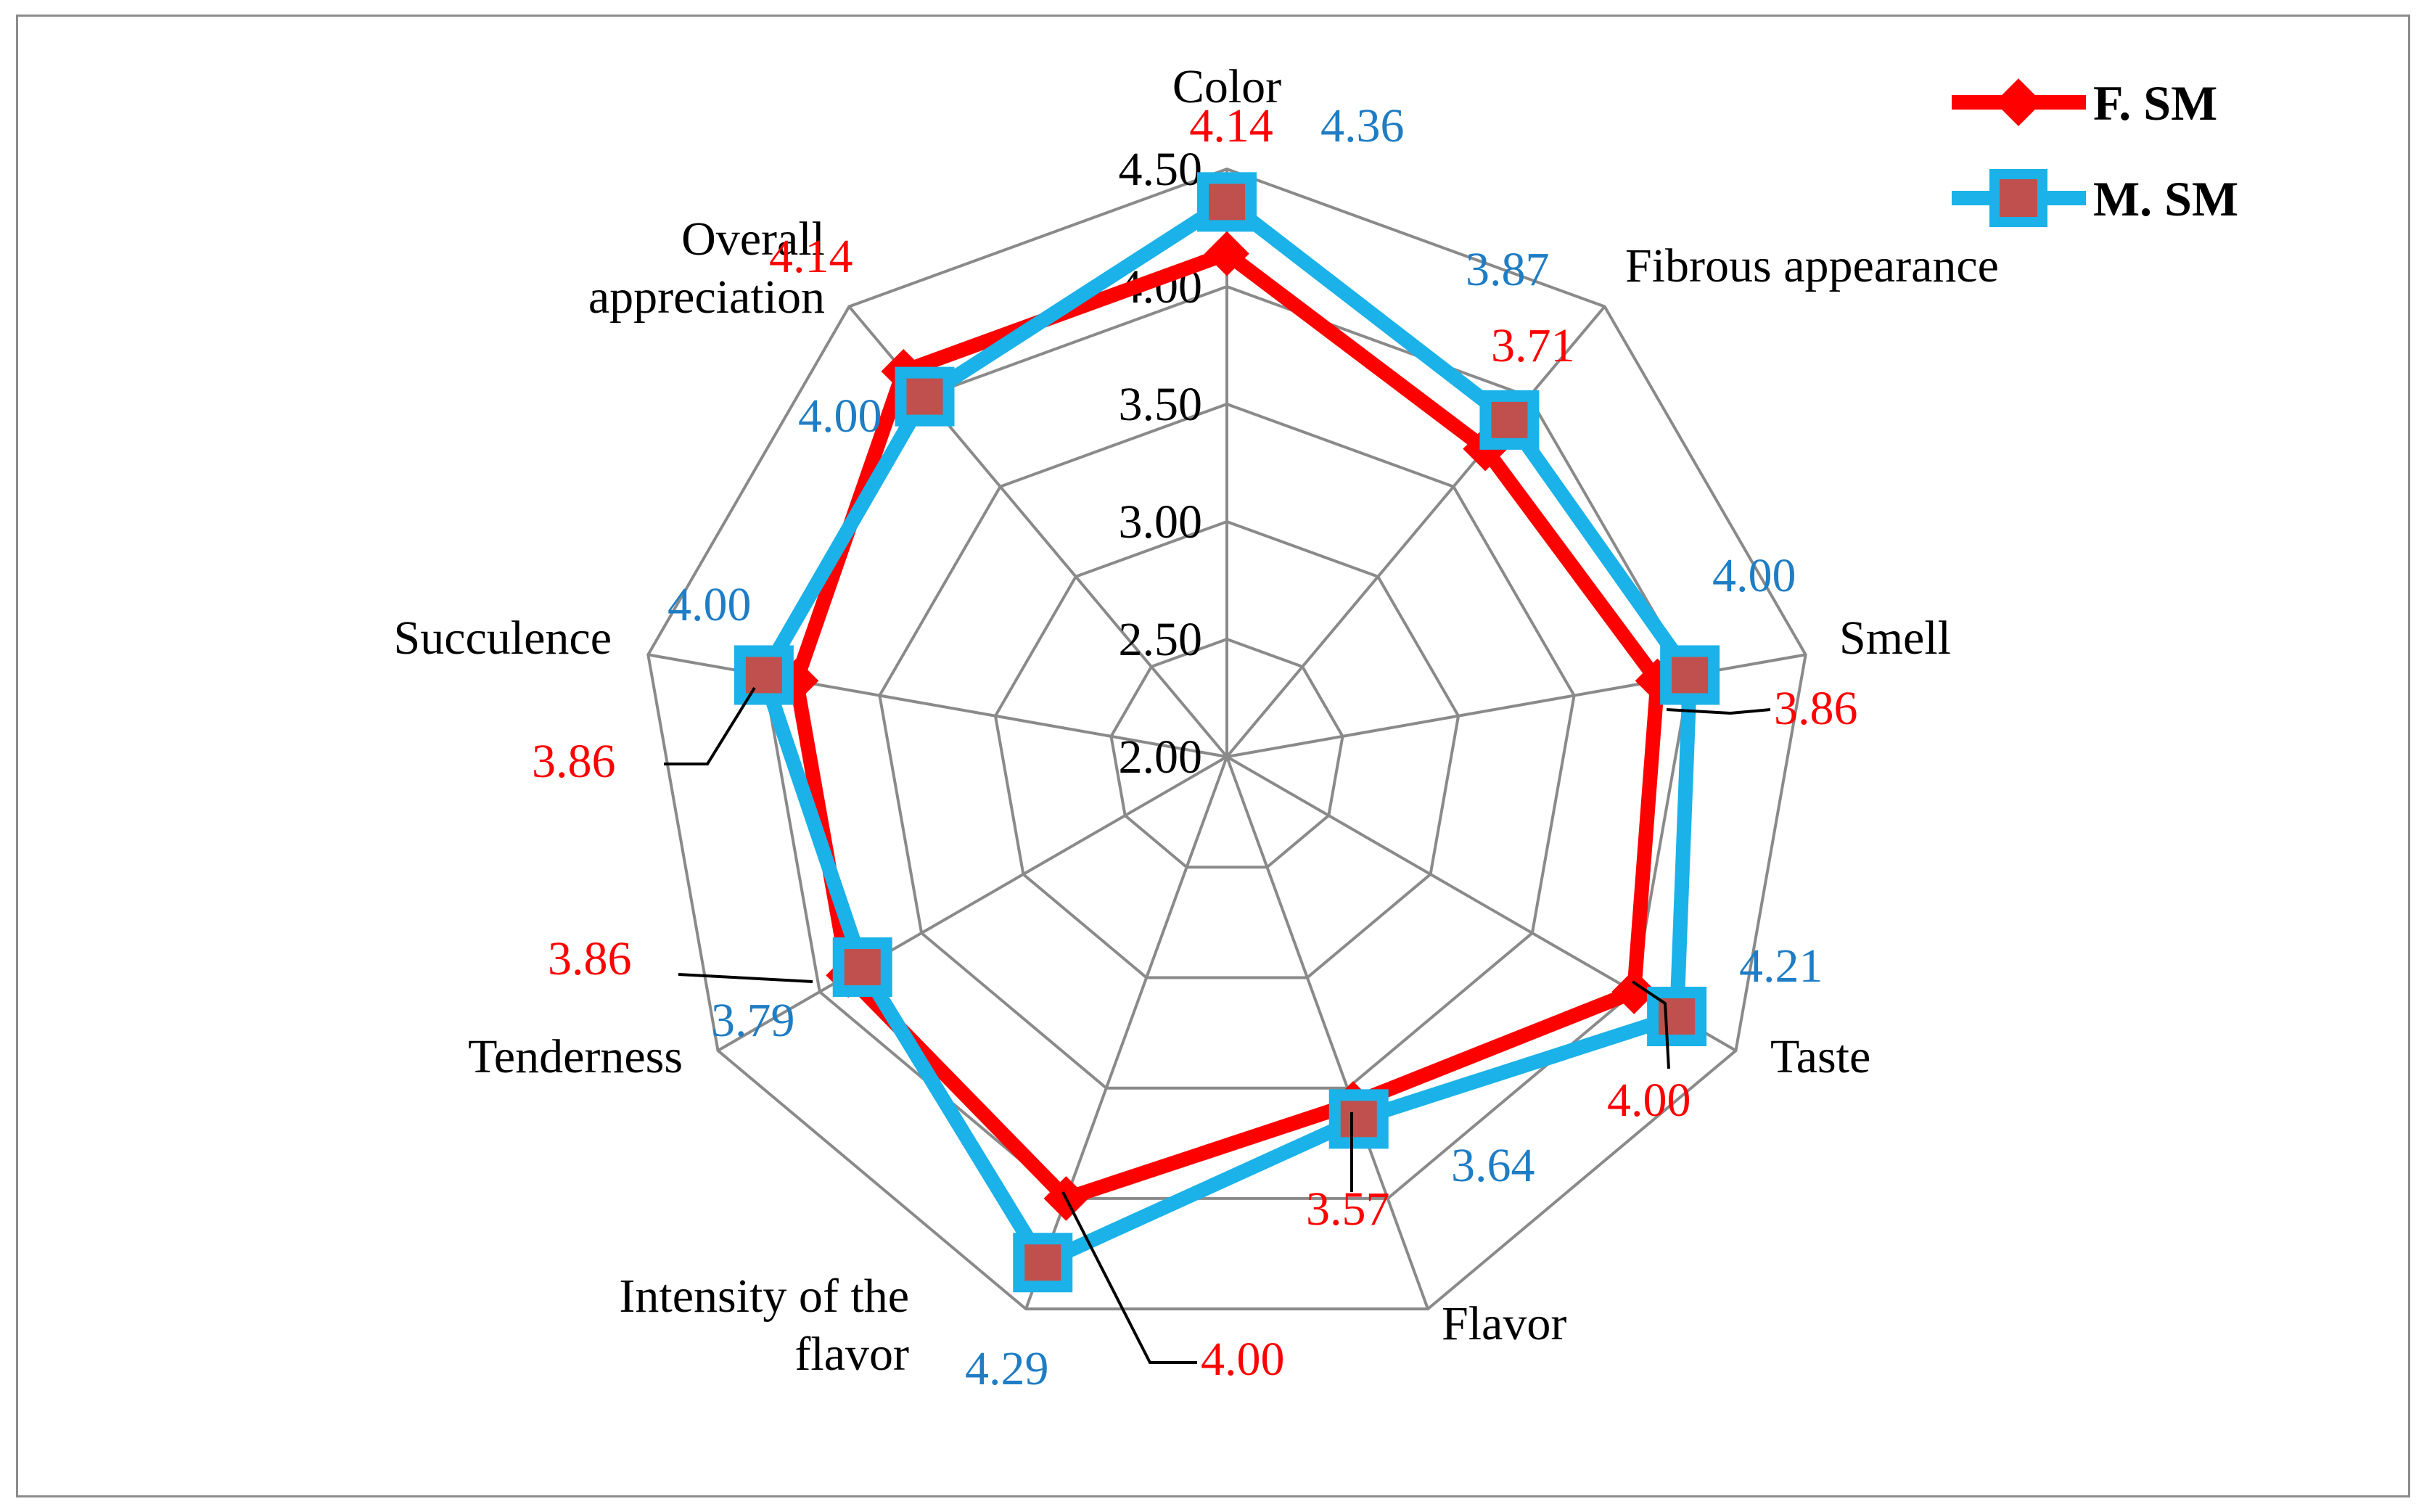 This screenshot has width=2432, height=1512. I want to click on legend-marker-m-sm, so click(2018, 198).